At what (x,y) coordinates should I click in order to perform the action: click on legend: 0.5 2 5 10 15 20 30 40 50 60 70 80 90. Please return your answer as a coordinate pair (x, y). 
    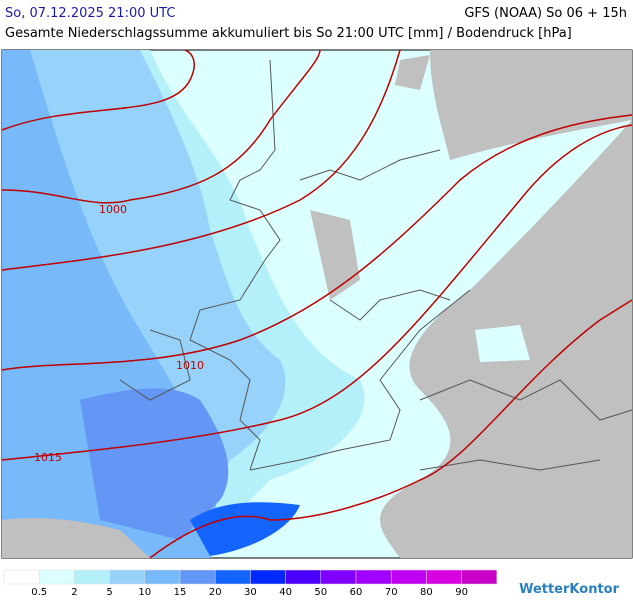
    Looking at the image, I should click on (250, 583).